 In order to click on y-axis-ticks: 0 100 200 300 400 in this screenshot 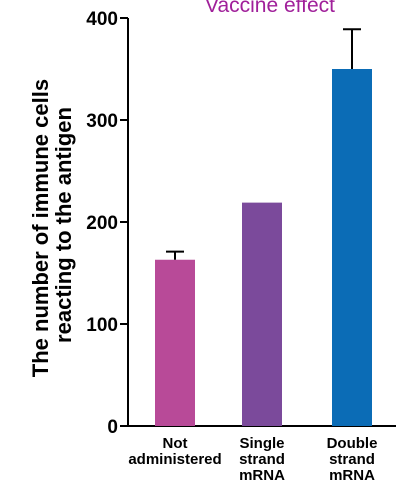, I will do `click(107, 223)`.